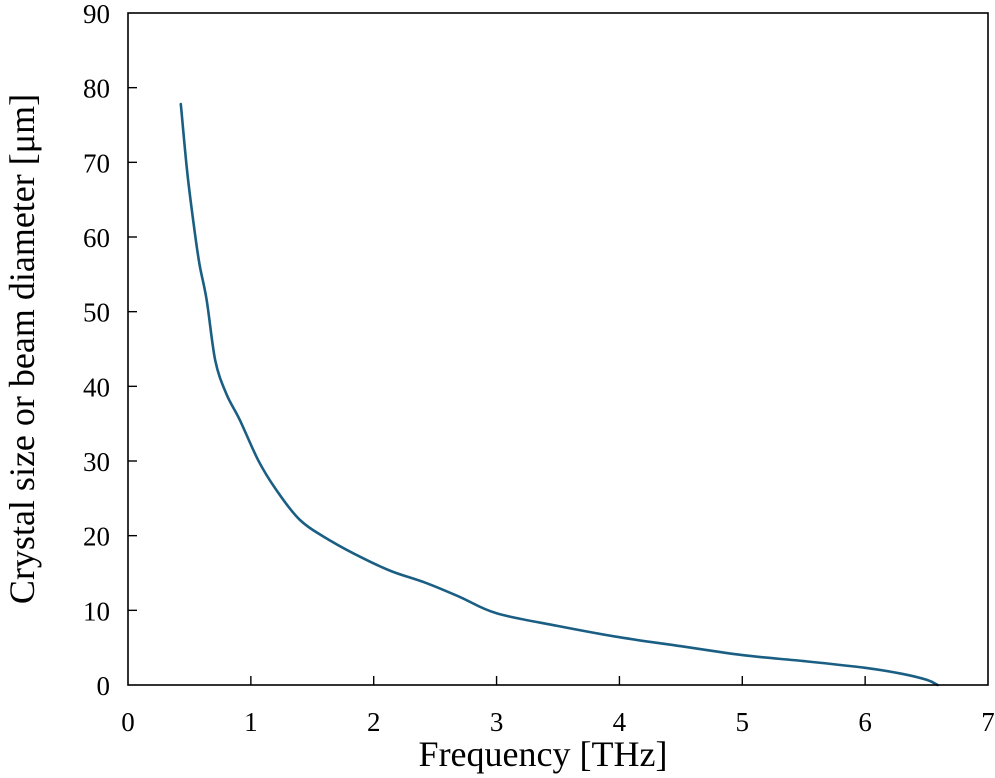 The width and height of the screenshot is (995, 778). I want to click on y-tick-label: 80, so click(96, 89).